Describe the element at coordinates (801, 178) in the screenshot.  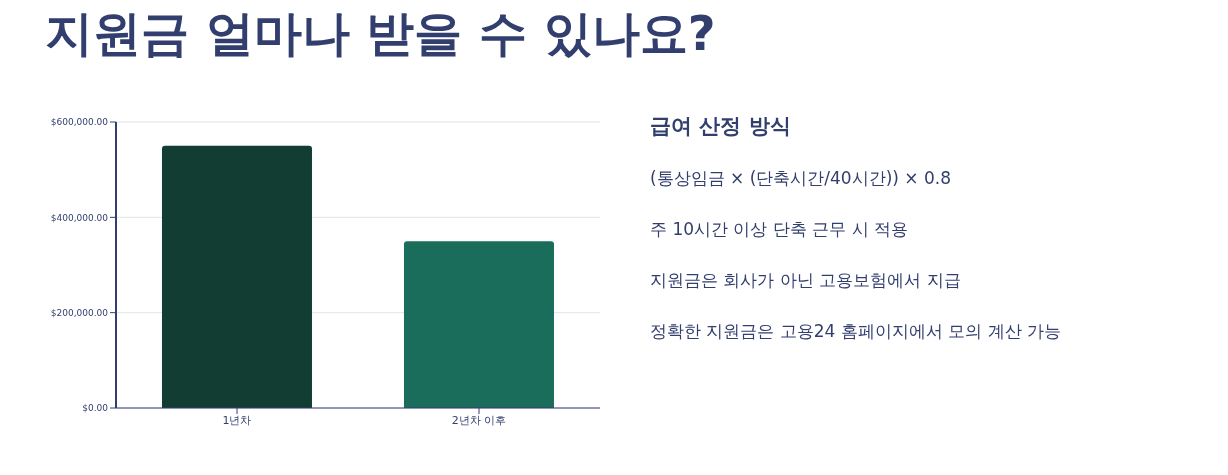
I see `text: (통상임금 × (단축시간/40시간)) × 0.8` at that location.